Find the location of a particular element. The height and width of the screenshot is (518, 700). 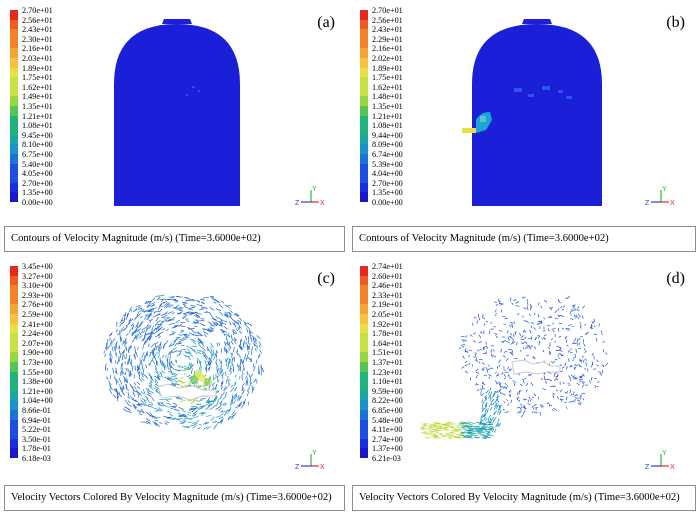

legend-tick-label: 5.39e+00 is located at coordinates (387, 164).